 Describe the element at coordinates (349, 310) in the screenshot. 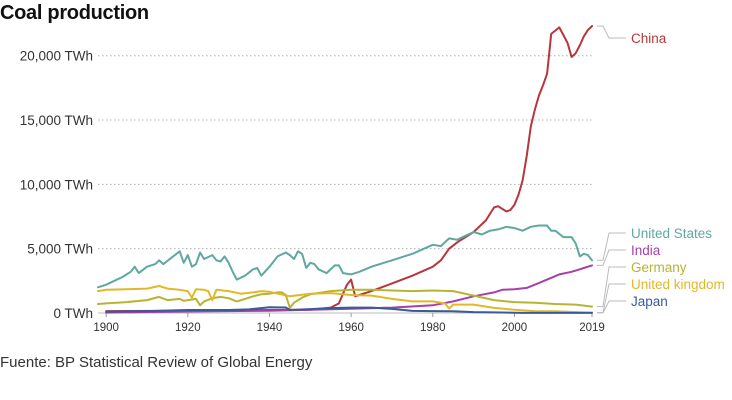

I see `series-line-japan` at that location.